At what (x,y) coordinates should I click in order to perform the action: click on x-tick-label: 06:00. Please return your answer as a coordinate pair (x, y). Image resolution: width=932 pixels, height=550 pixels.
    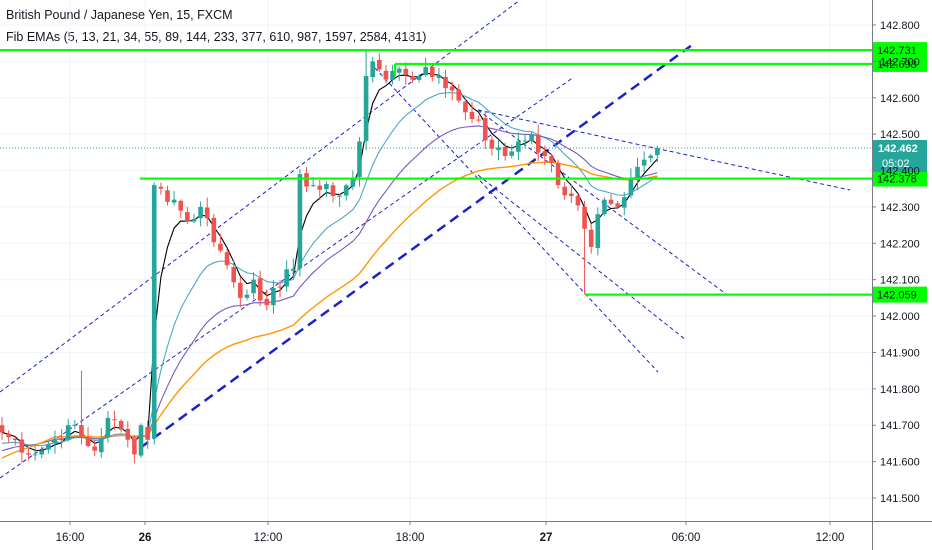
    Looking at the image, I should click on (686, 538).